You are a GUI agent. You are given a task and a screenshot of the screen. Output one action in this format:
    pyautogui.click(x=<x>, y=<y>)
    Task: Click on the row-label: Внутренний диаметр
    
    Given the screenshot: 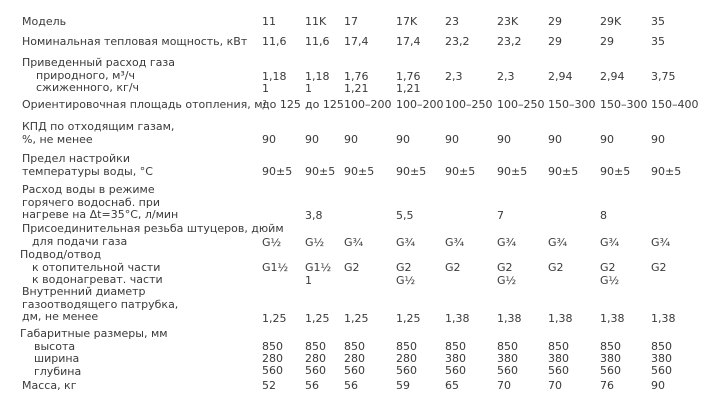 What is the action you would take?
    pyautogui.click(x=84, y=291)
    